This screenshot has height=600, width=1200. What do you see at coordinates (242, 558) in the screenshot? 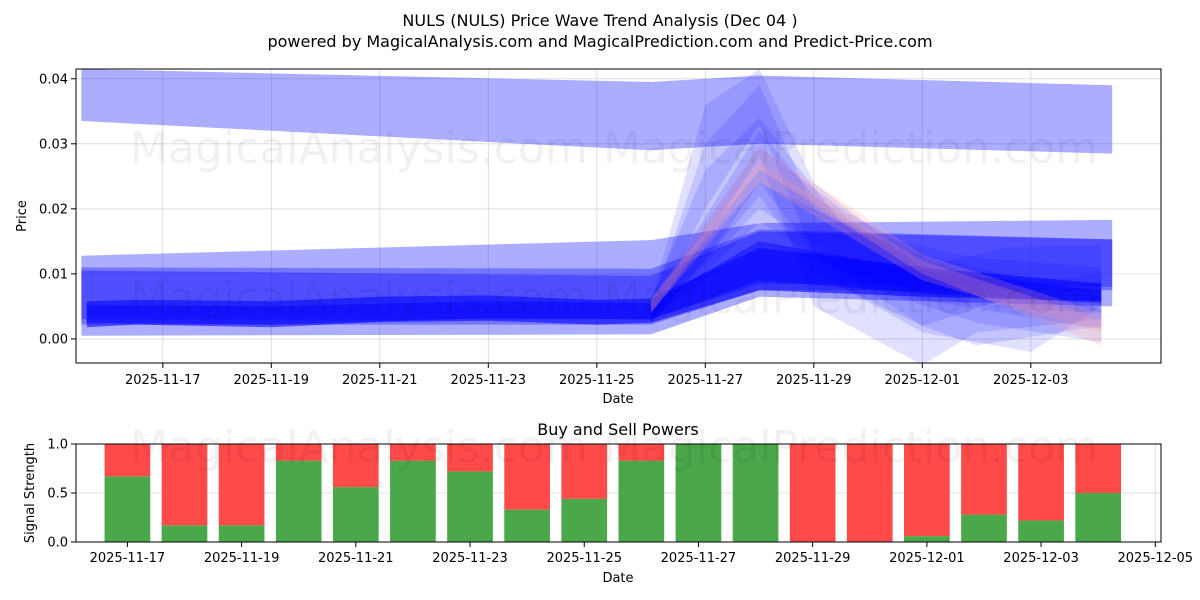
I see `power-x-tick-label: 2025-11-19` at bounding box center [242, 558].